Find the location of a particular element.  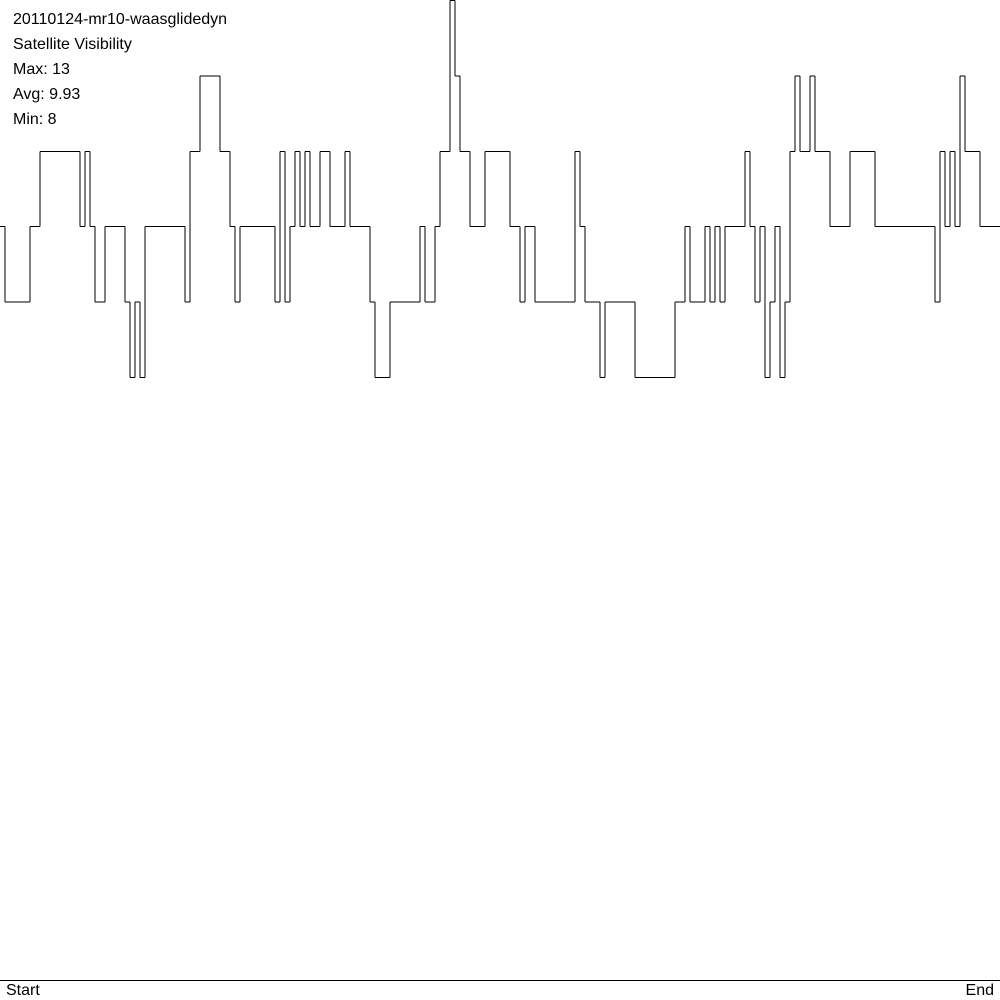

chart-subtitle: Satellite Visibility is located at coordinates (72, 44).